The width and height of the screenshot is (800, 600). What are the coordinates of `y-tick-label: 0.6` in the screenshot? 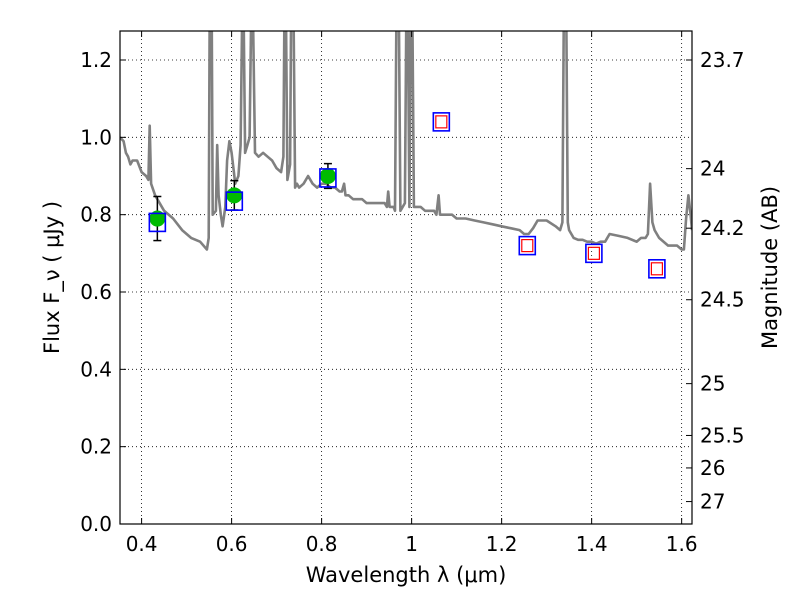 It's located at (96, 292).